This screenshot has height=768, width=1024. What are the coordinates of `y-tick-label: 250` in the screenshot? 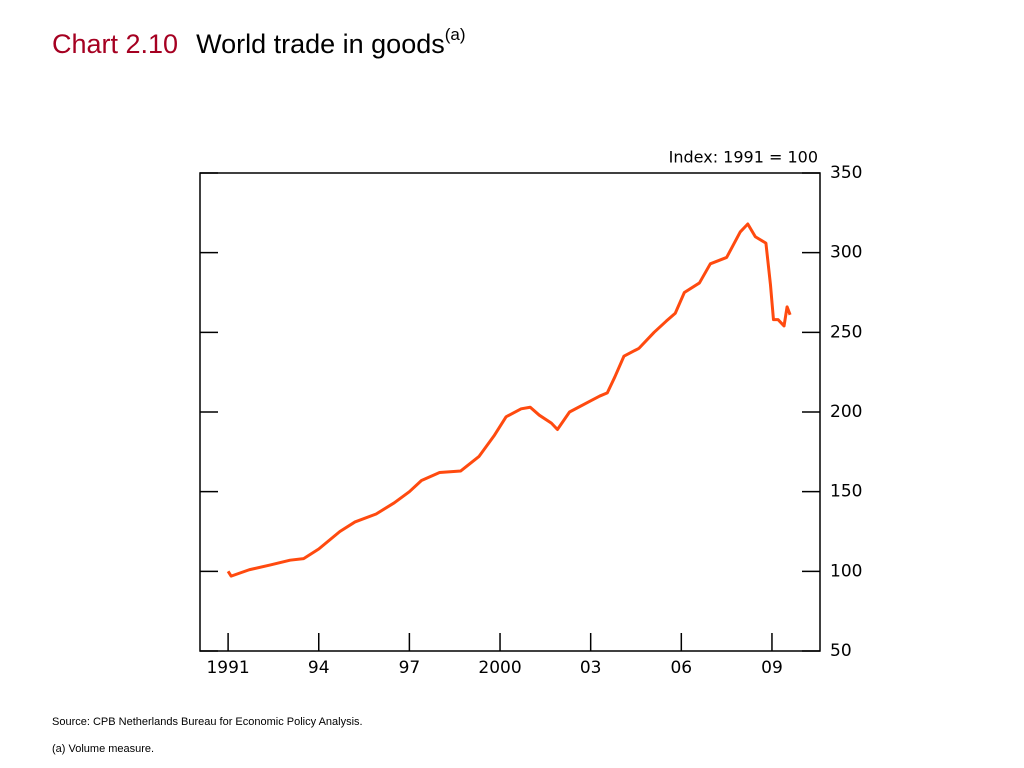 It's located at (846, 332).